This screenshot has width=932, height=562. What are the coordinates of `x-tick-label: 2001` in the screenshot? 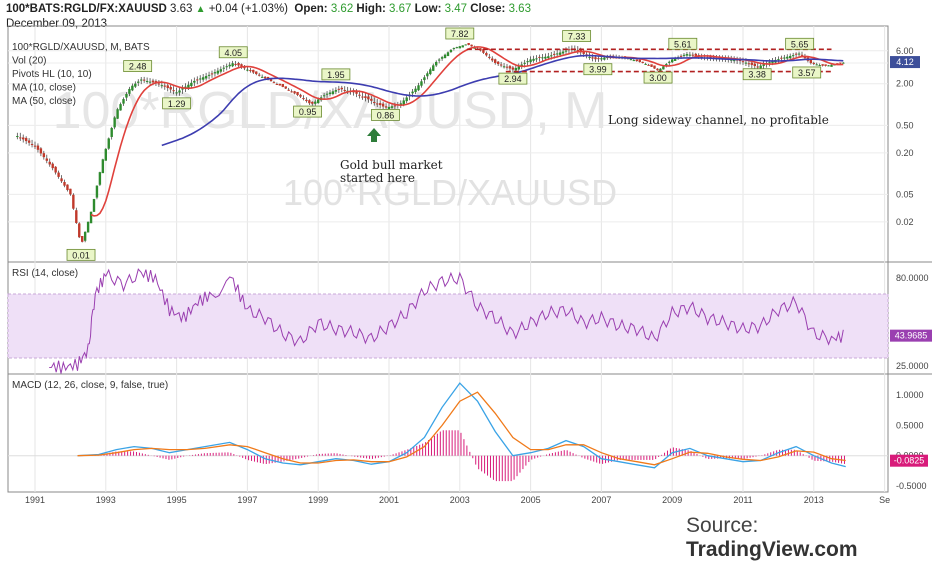 It's located at (389, 500).